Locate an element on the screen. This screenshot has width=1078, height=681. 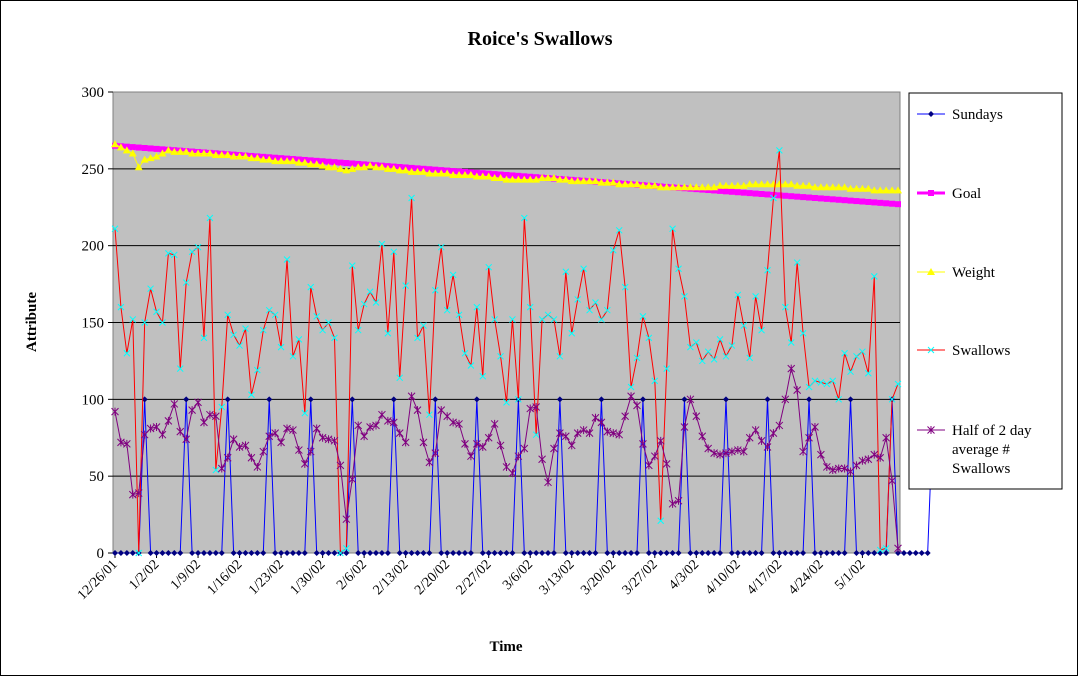
legend-label-line: average # is located at coordinates (981, 450).